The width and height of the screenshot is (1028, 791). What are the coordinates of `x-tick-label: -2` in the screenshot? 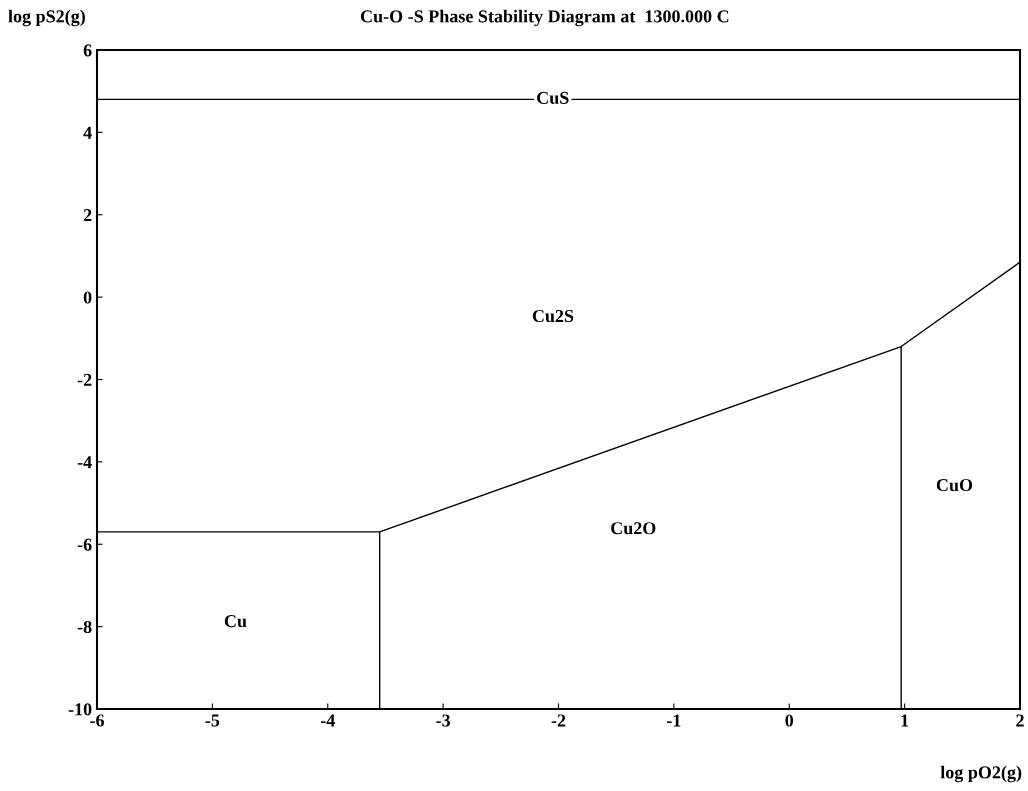 It's located at (558, 720).